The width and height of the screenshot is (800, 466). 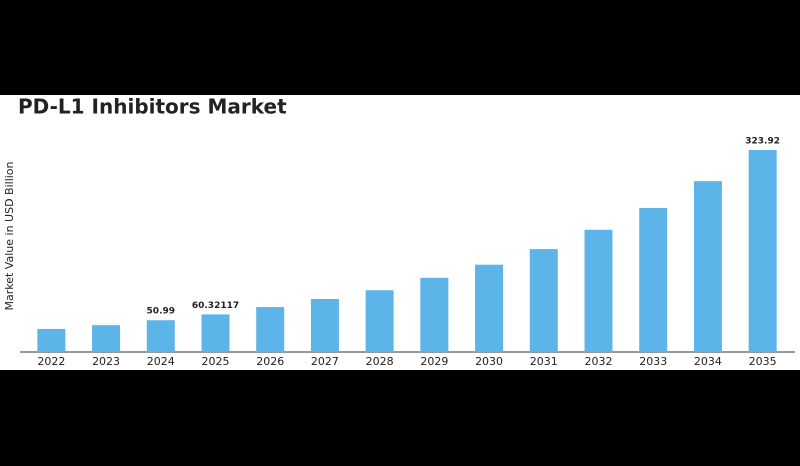 What do you see at coordinates (106, 361) in the screenshot?
I see `x-tick-label: 2023` at bounding box center [106, 361].